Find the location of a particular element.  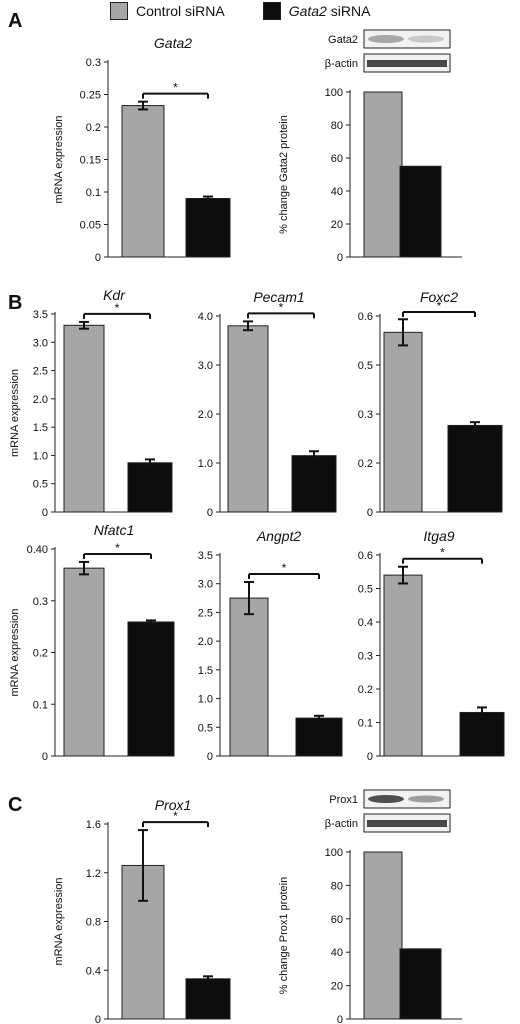

y-tick-label: 0.40 is located at coordinates (37, 550).